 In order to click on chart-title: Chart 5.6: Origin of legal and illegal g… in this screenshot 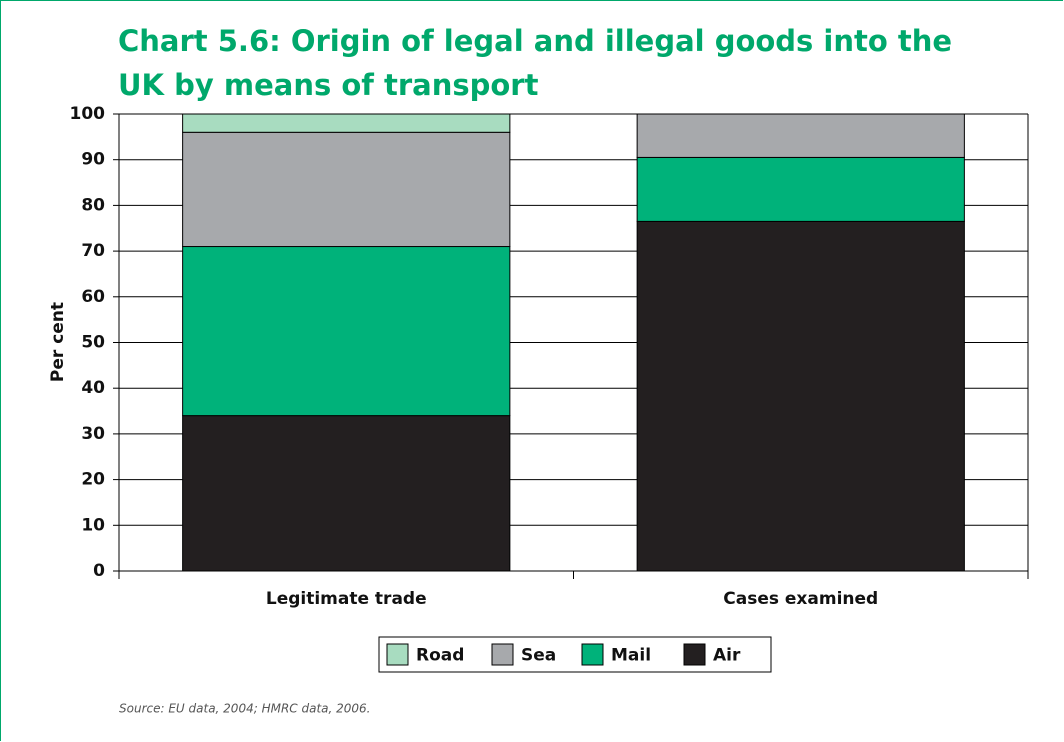, I will do `click(535, 63)`.